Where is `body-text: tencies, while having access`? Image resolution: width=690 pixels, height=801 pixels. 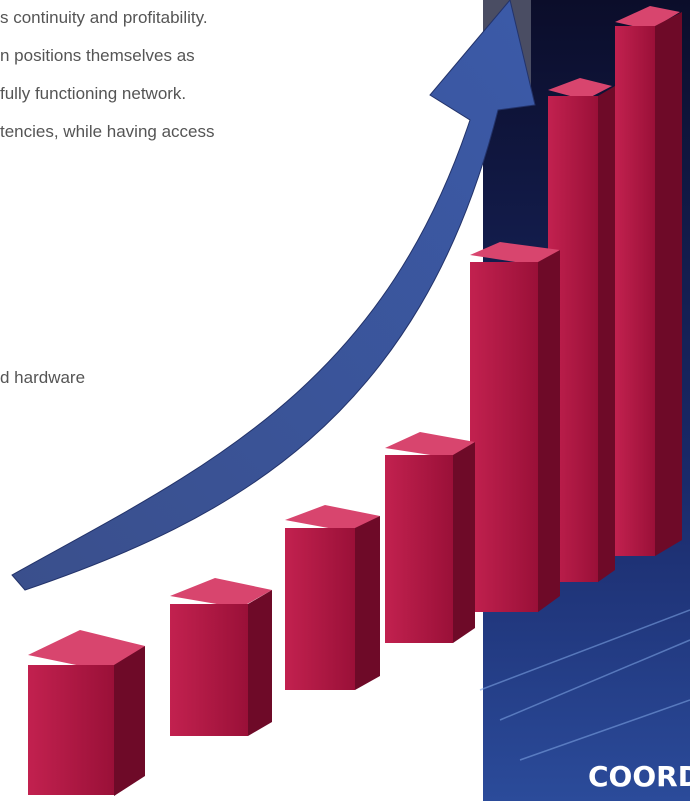 body-text: tencies, while having access is located at coordinates (107, 131).